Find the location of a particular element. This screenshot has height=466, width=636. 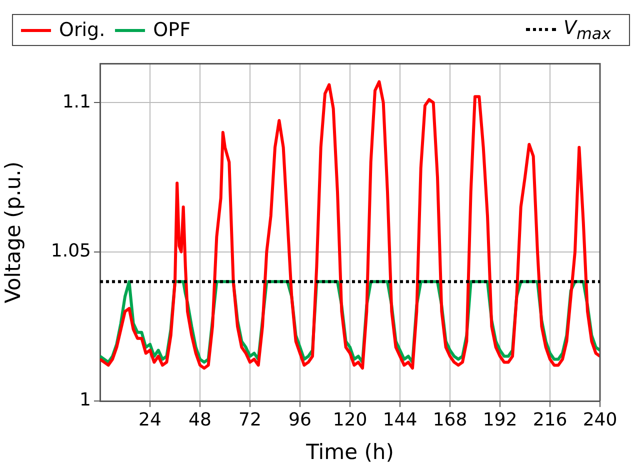

x-axis-title: Time (h) is located at coordinates (349, 452).